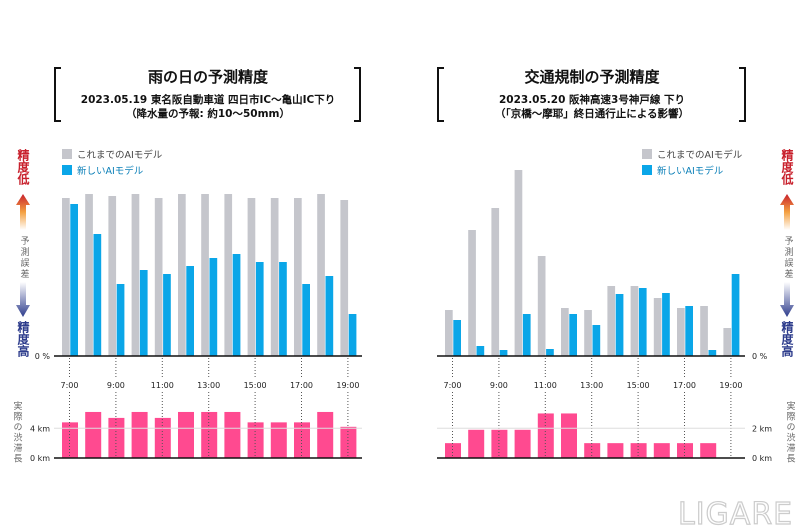 This screenshot has width=800, height=532. I want to click on chart-subtitle: （降水量の予報: 約10〜50mm）, so click(208, 113).